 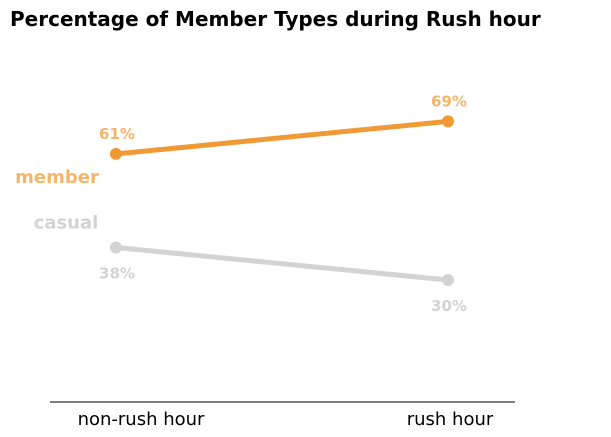 I want to click on data-label-casual: 38%, so click(x=117, y=273).